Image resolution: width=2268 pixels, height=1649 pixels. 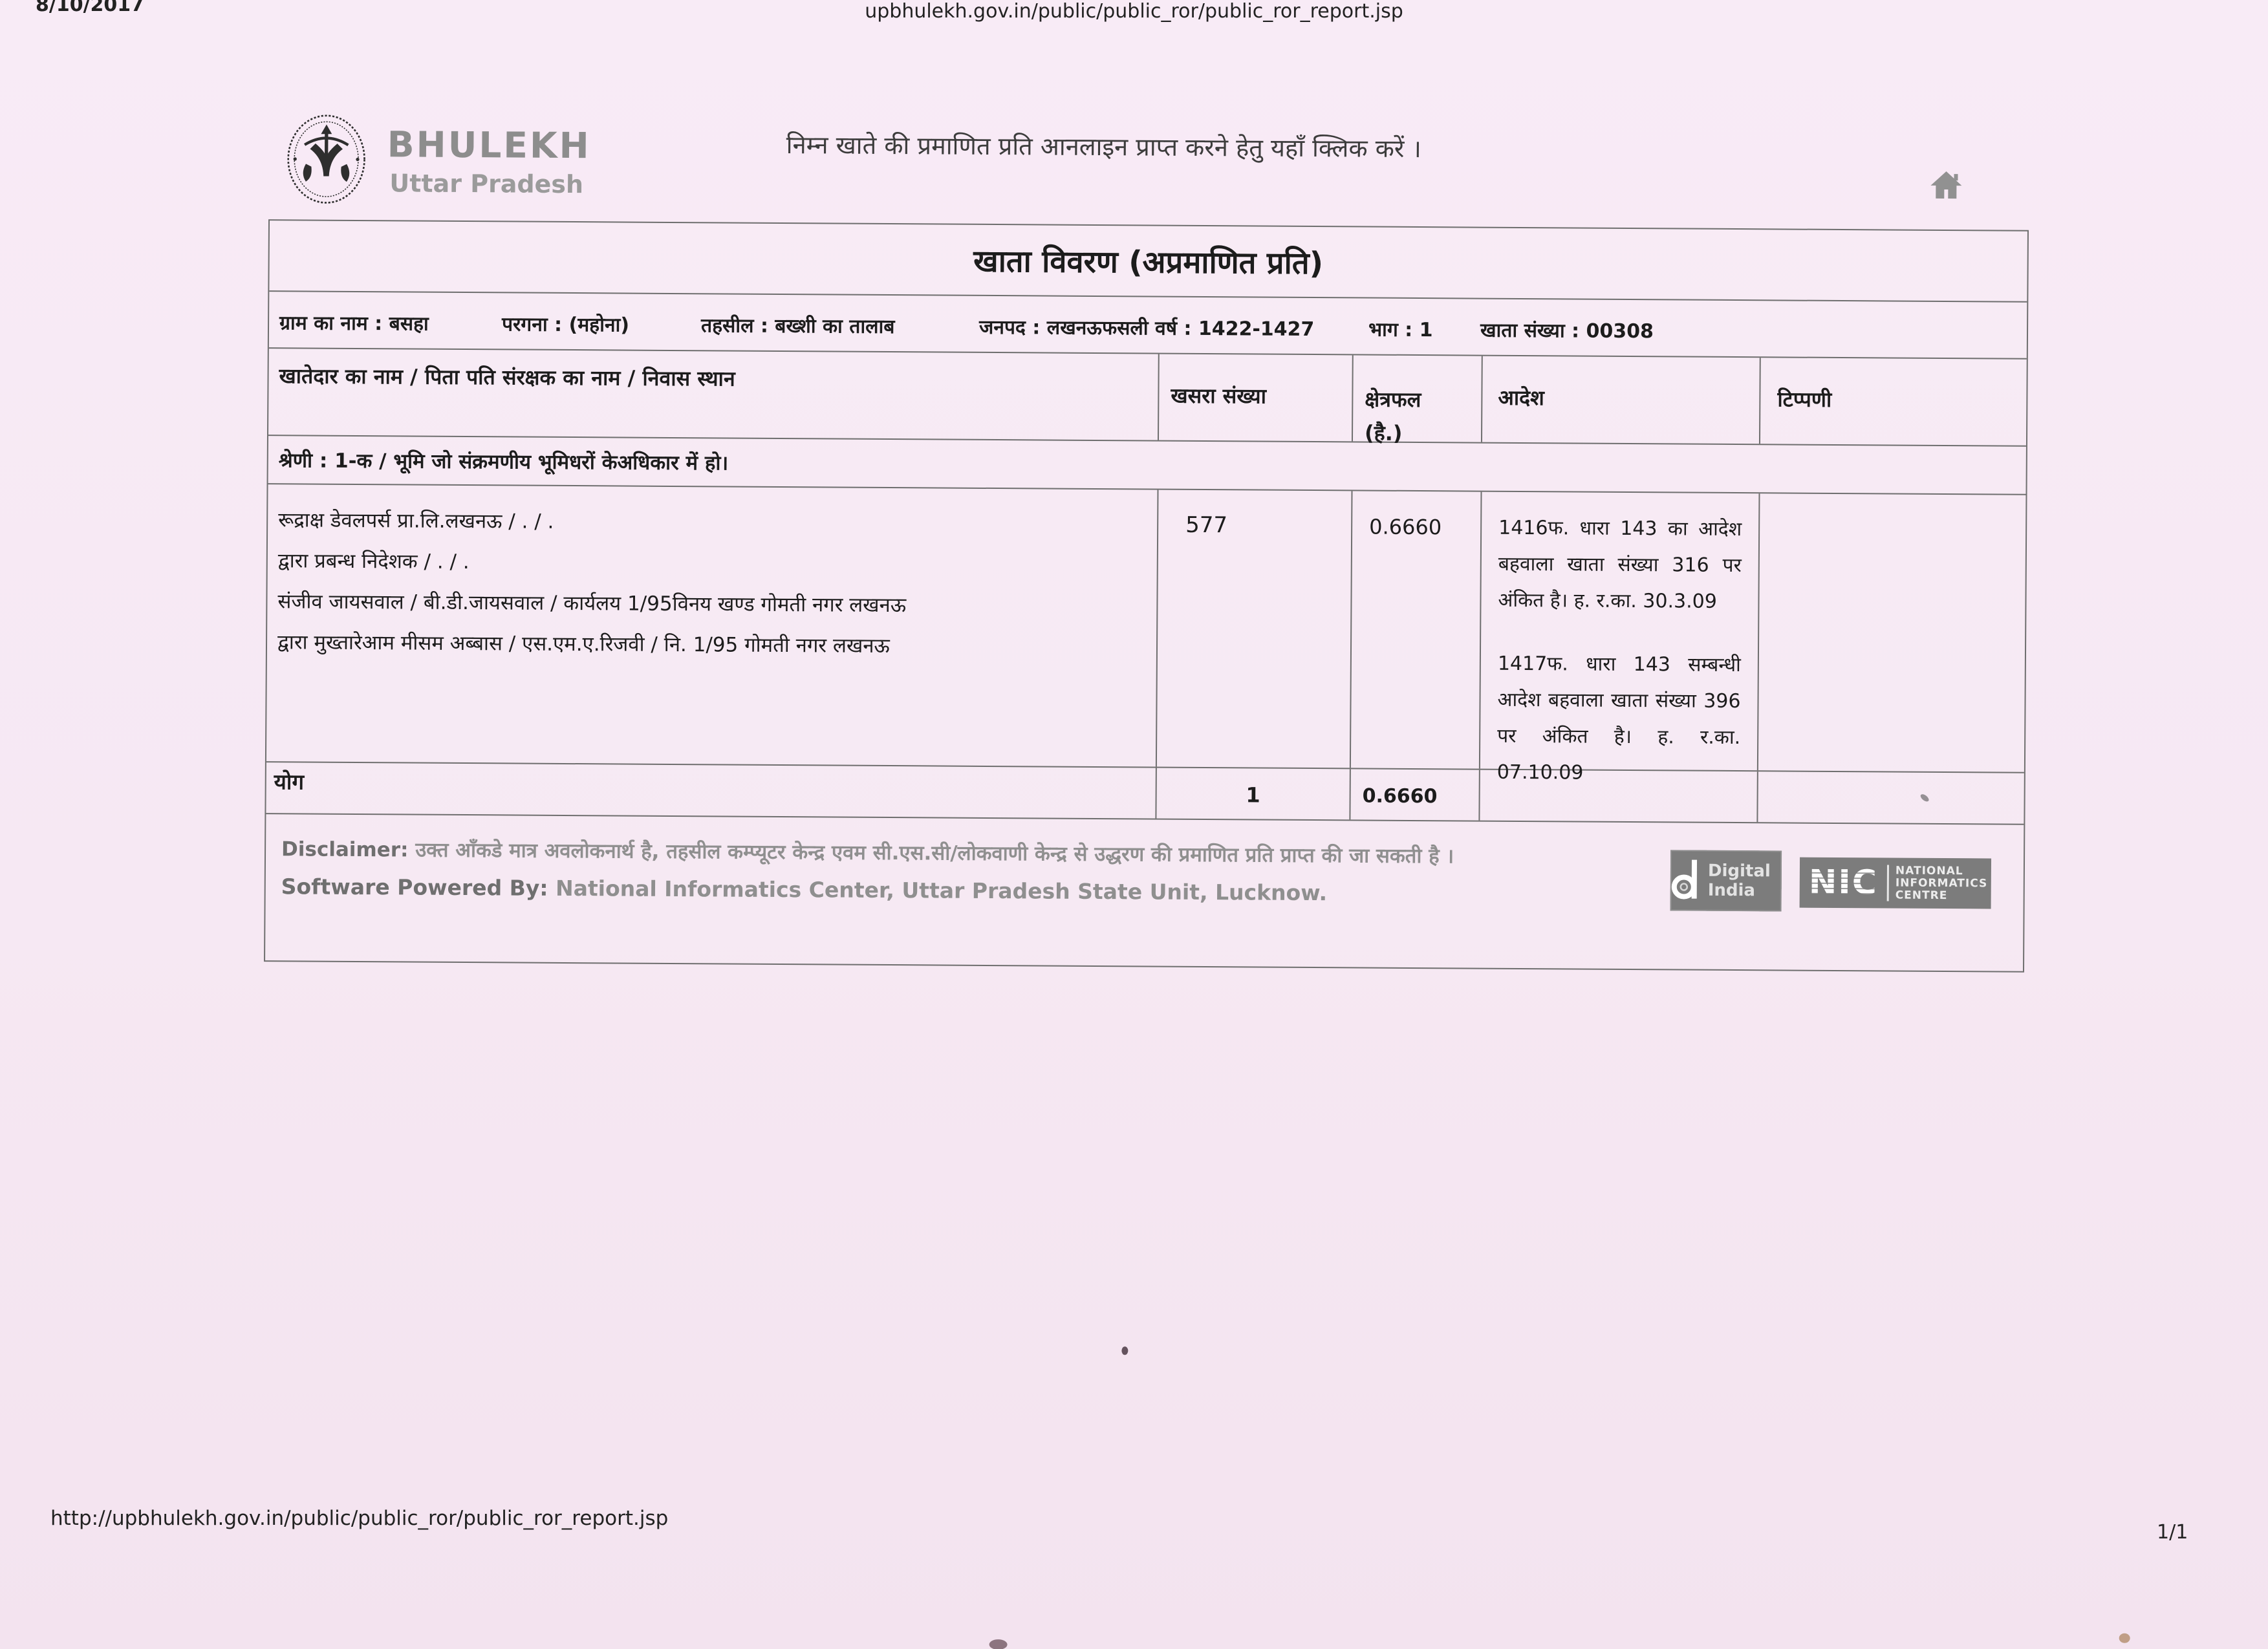 What do you see at coordinates (373, 561) in the screenshot?
I see `holder-name-line: द्वारा प्रबन्ध निदेशक / . / .` at bounding box center [373, 561].